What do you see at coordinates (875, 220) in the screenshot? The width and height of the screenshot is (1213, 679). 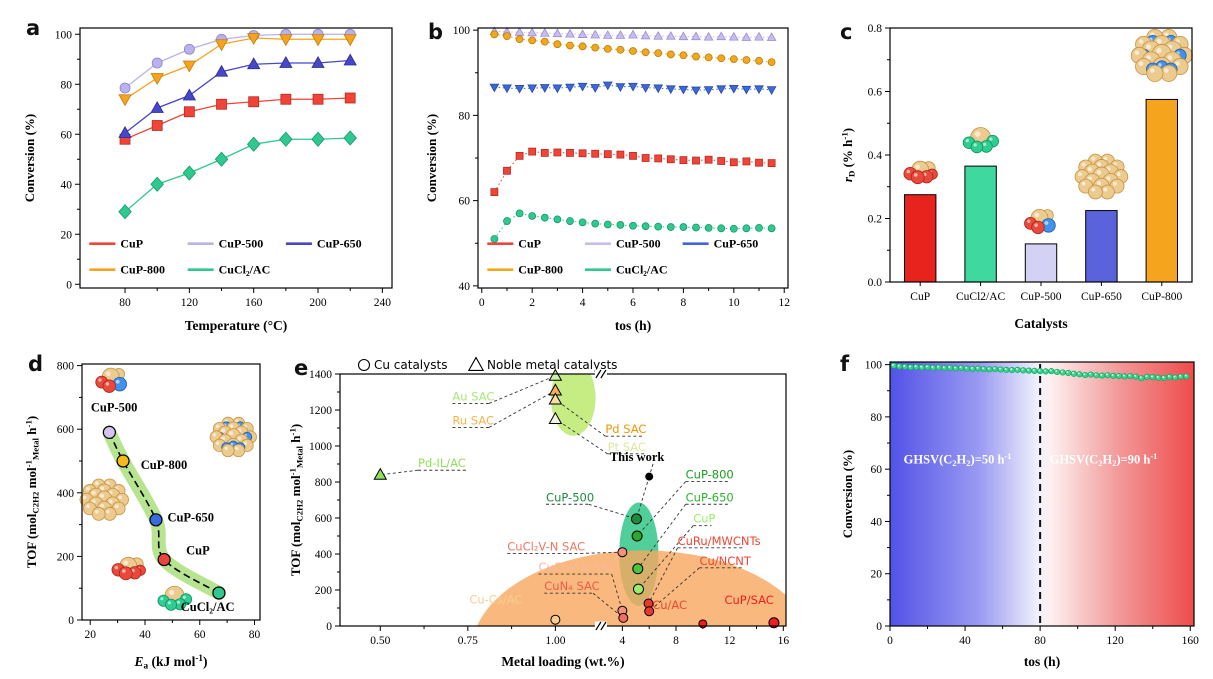 I see `svg-text: 0.2` at bounding box center [875, 220].